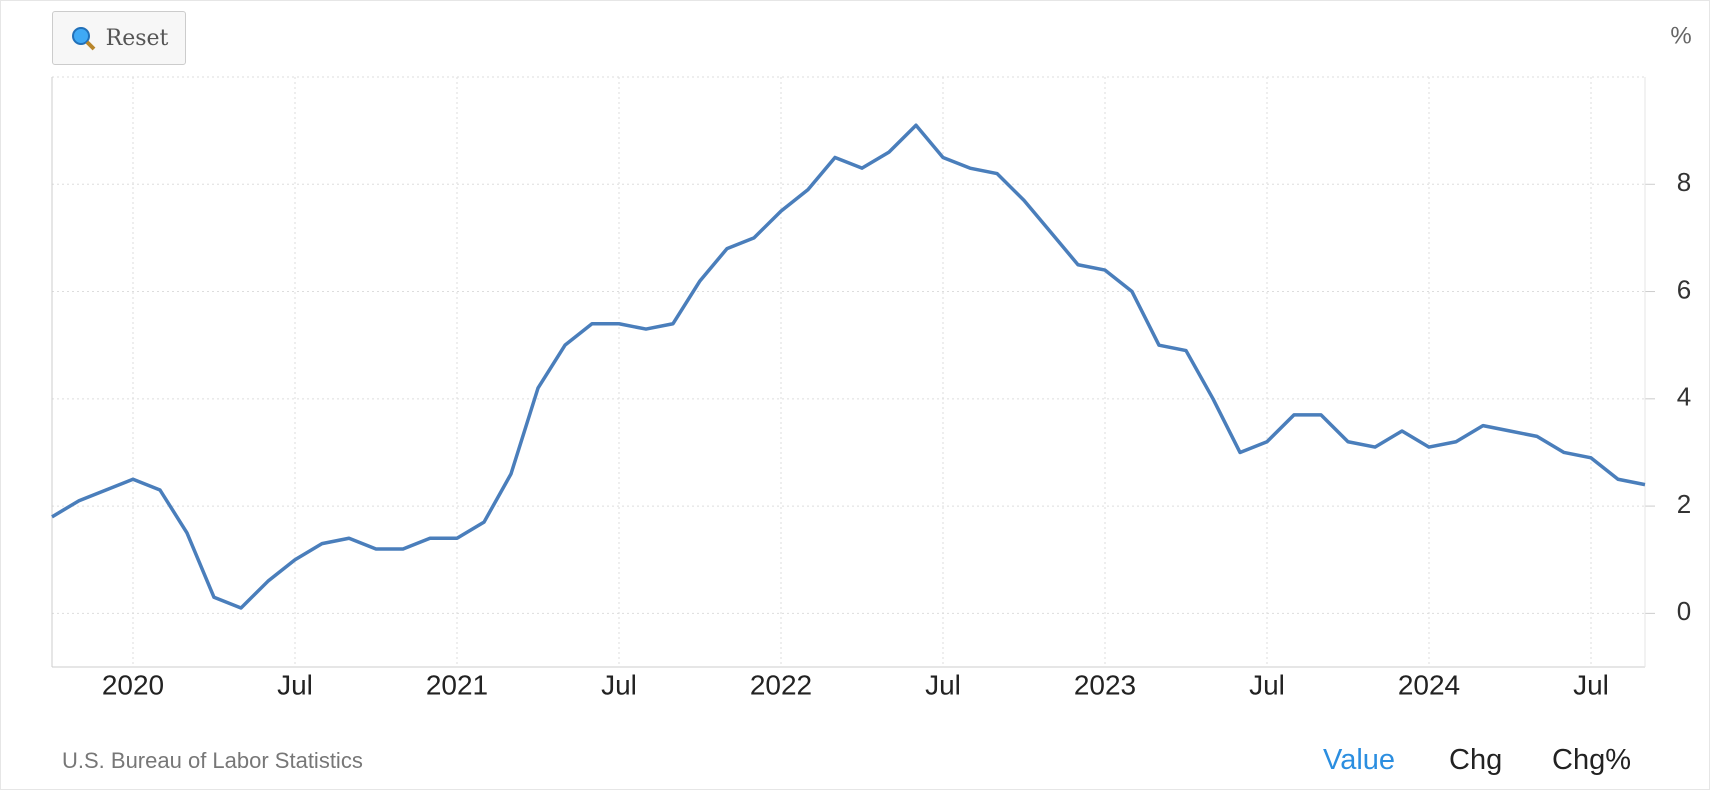 The height and width of the screenshot is (790, 1710). Describe the element at coordinates (1105, 684) in the screenshot. I see `x-tick-label: 2023` at that location.